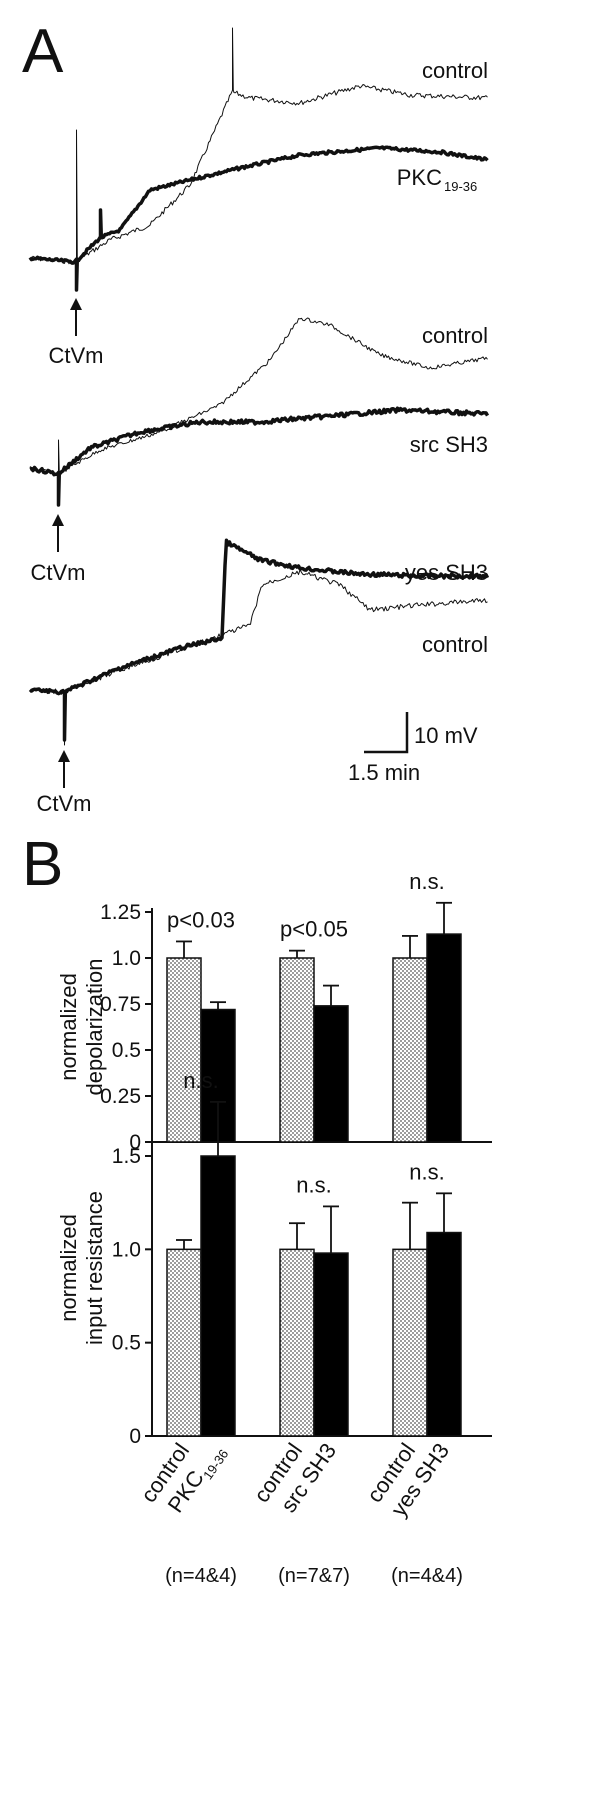 This screenshot has height=1800, width=592. I want to click on y-axis-label: normalizeddepolarization, so click(81, 1027).